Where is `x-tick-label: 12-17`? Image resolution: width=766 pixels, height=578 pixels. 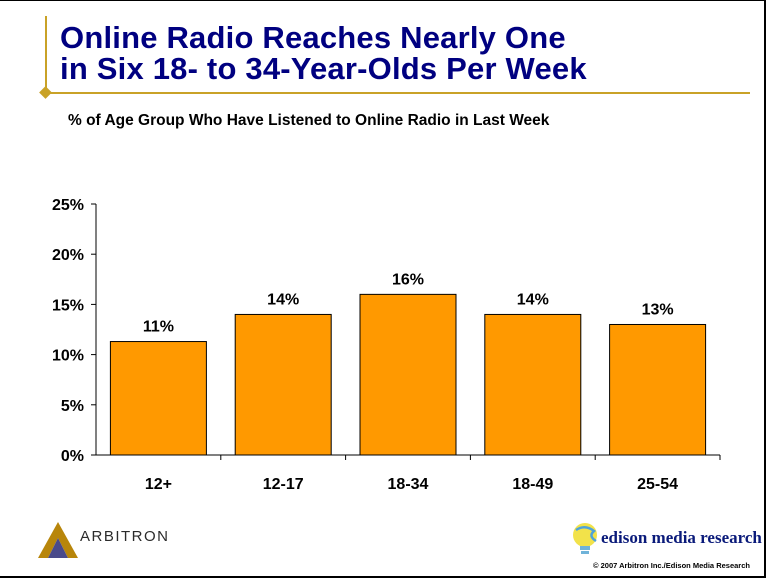 x-tick-label: 12-17 is located at coordinates (283, 484).